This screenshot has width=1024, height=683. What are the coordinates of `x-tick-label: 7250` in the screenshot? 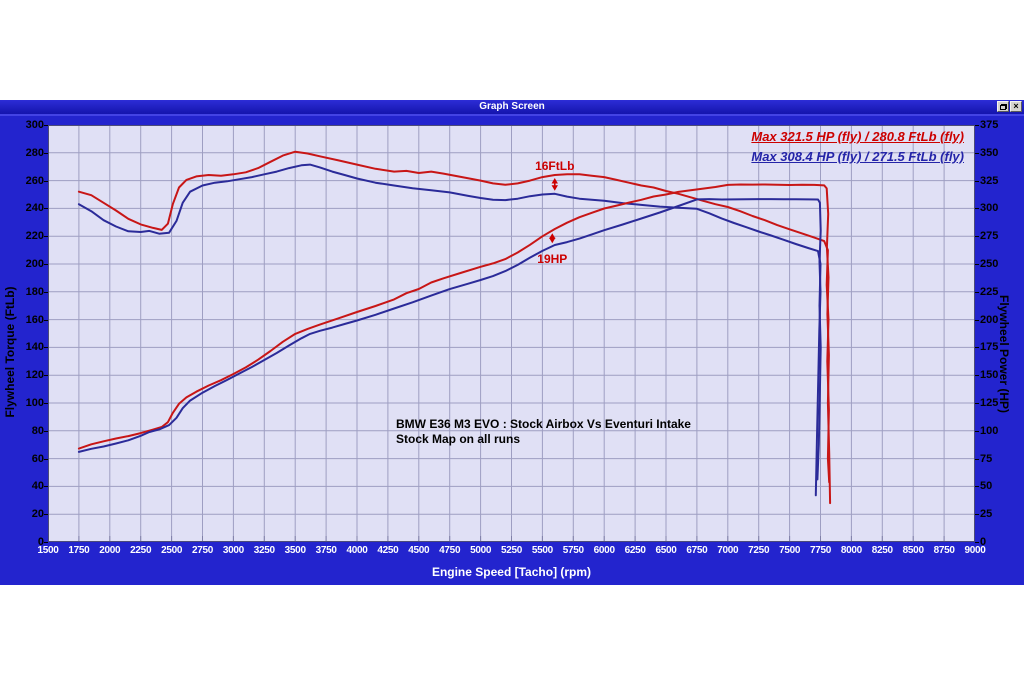 It's located at (759, 550).